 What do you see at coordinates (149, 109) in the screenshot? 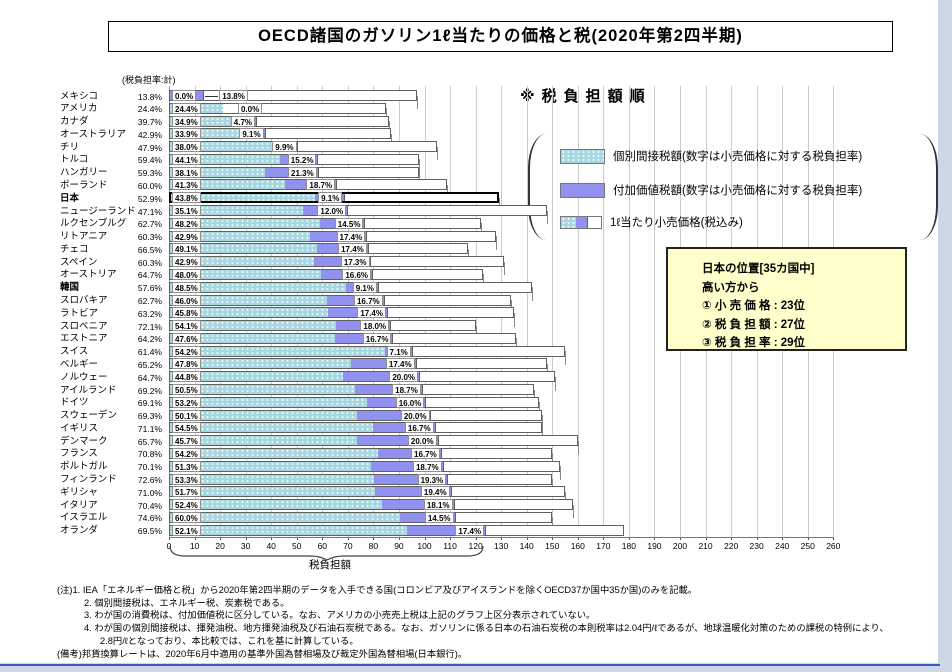
I see `total-tax-rate-value: 24.4%` at bounding box center [149, 109].